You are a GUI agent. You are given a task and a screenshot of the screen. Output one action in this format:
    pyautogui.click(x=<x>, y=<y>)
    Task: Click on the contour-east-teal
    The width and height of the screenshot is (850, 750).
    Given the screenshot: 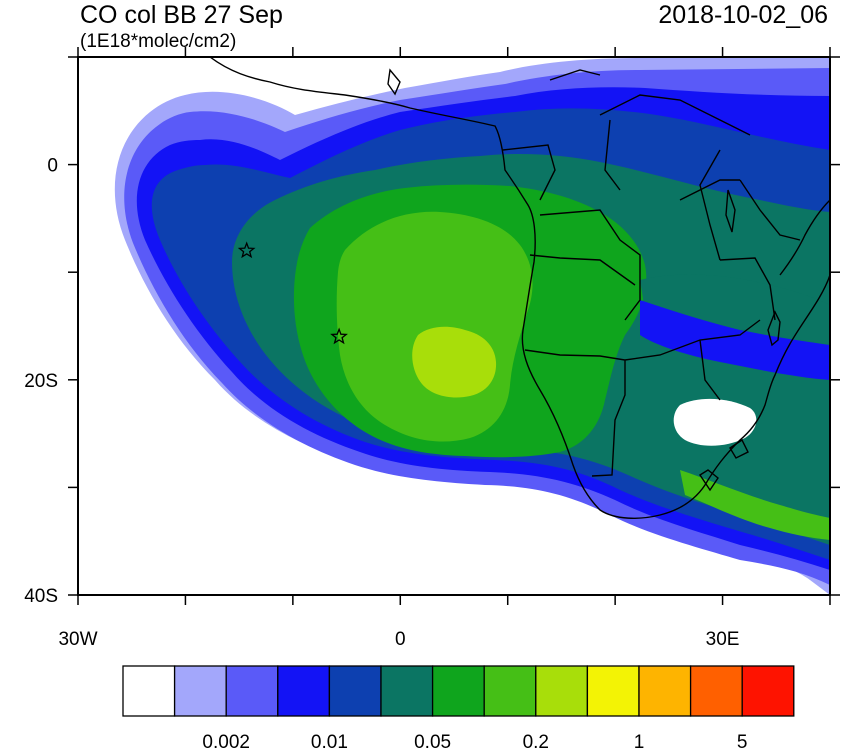 What is the action you would take?
    pyautogui.click(x=735, y=309)
    